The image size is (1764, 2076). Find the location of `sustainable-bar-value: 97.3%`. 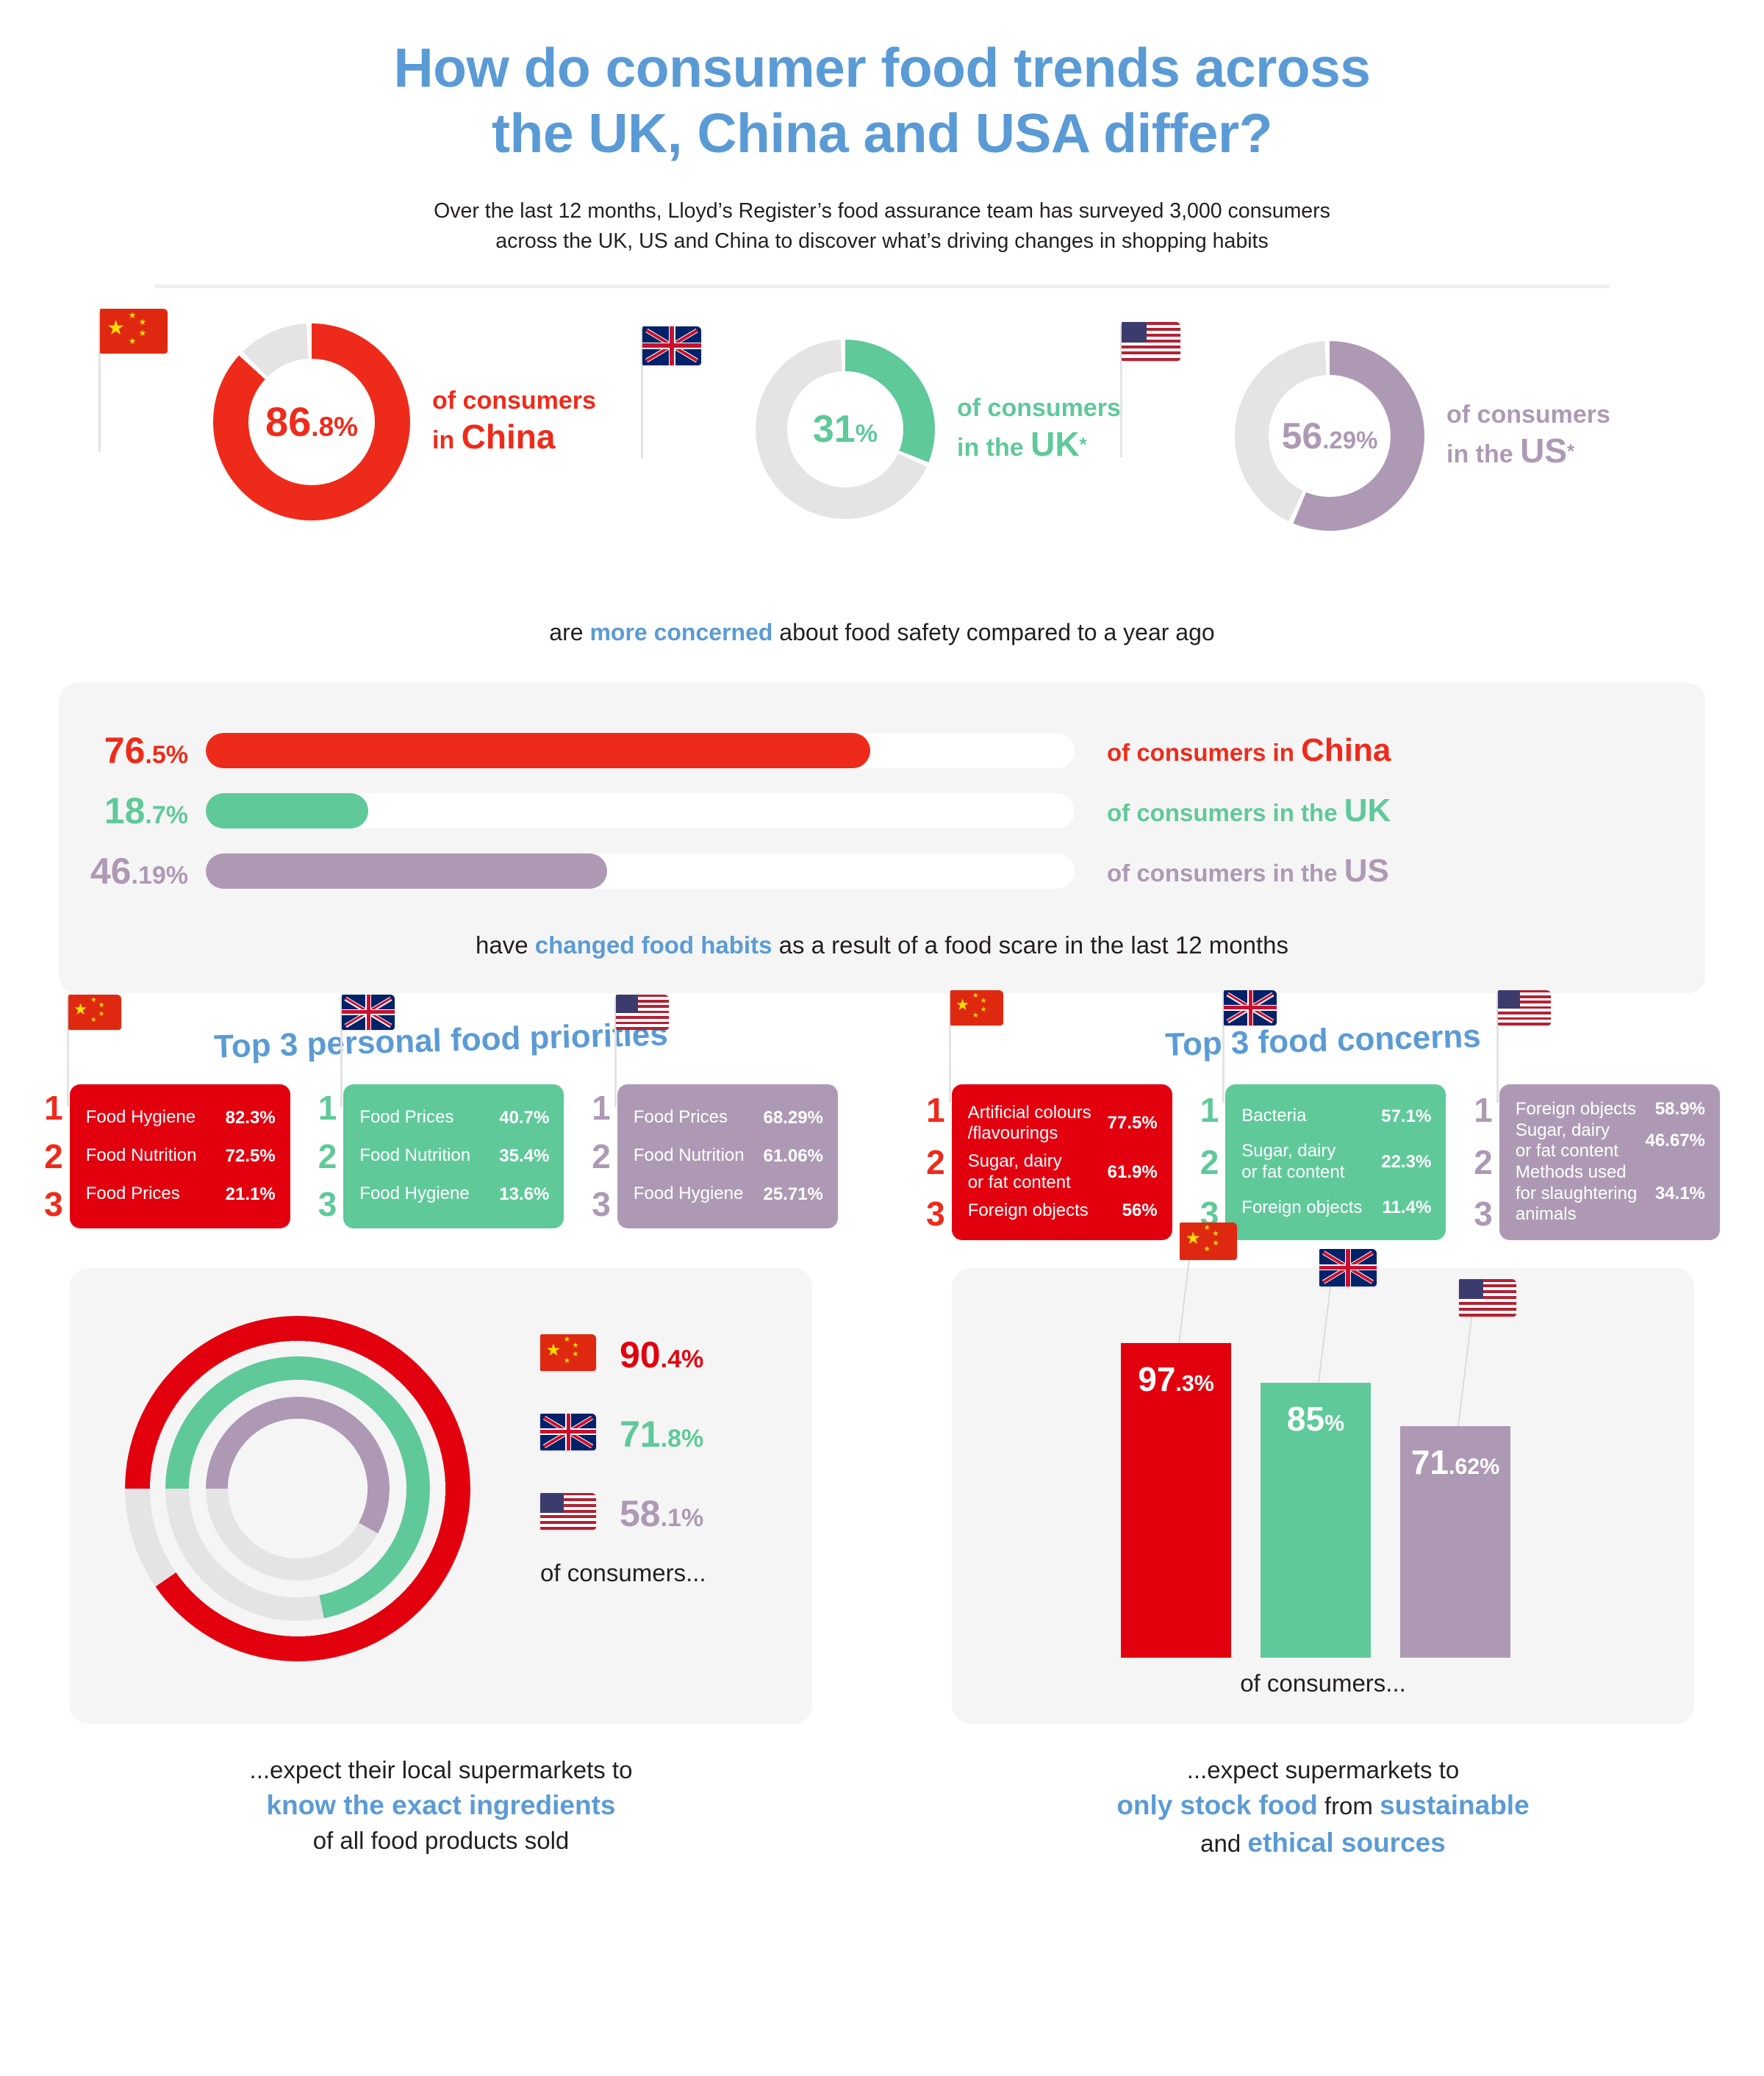

sustainable-bar-value: 97.3% is located at coordinates (1176, 1379).